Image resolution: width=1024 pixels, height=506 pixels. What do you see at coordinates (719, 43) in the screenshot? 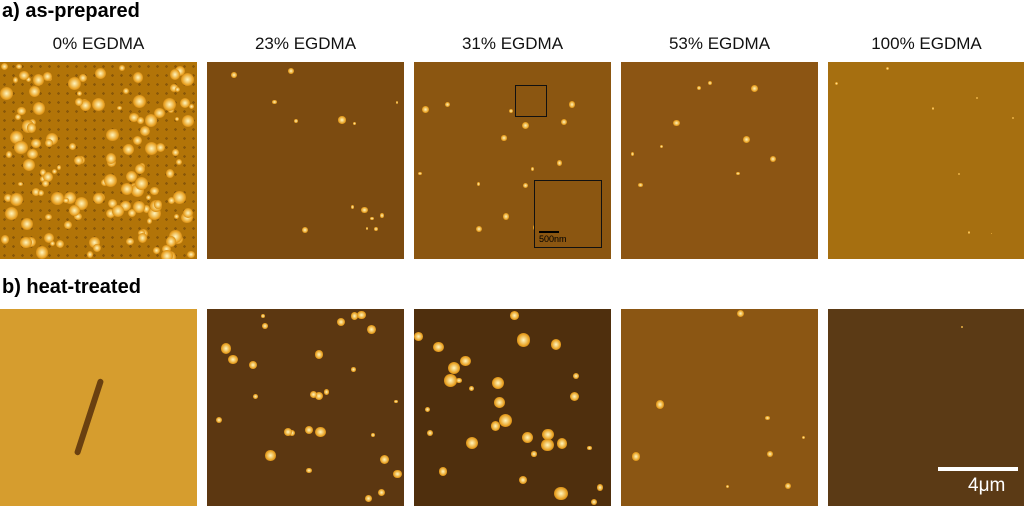
I see `column-label: 53% EGDMA` at bounding box center [719, 43].